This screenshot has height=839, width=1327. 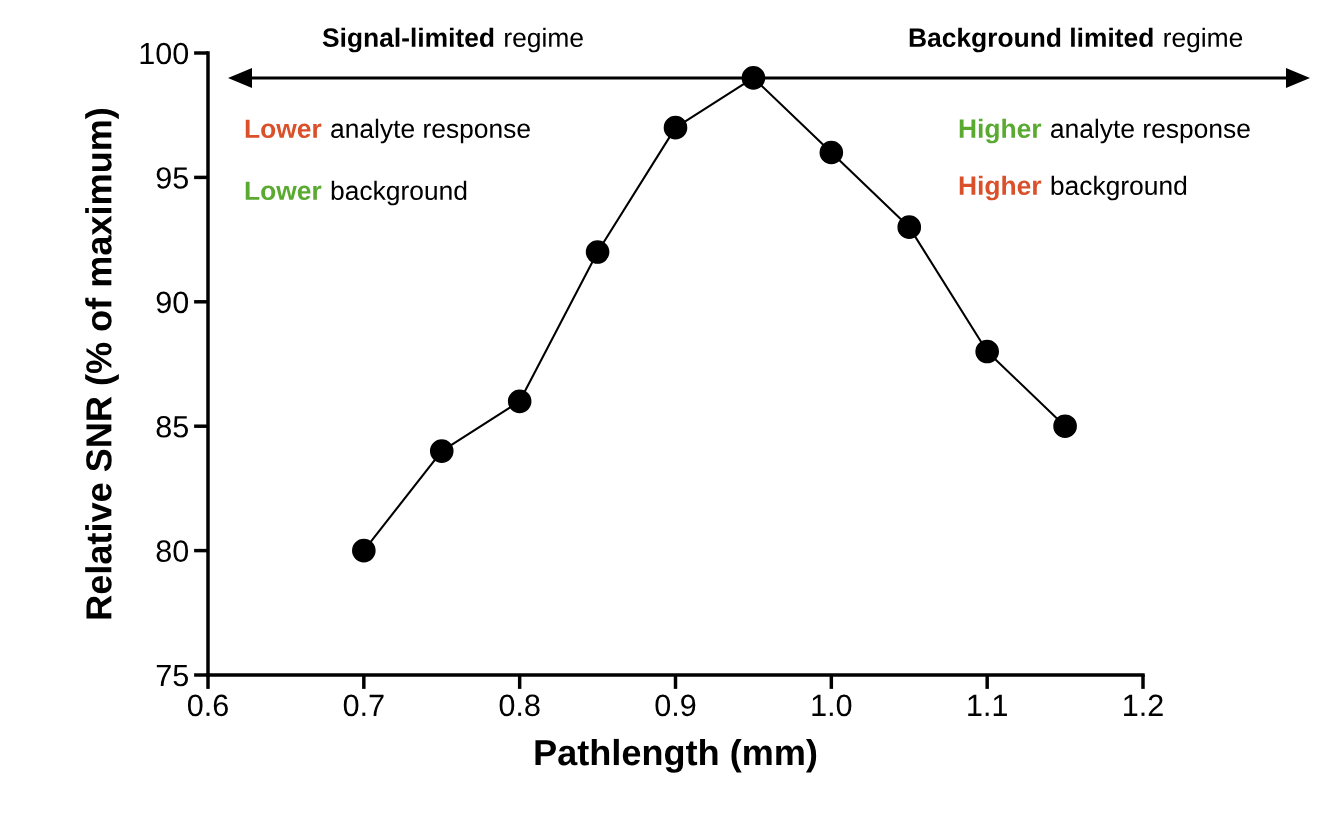 I want to click on x-tick-label: 1.0, so click(x=832, y=705).